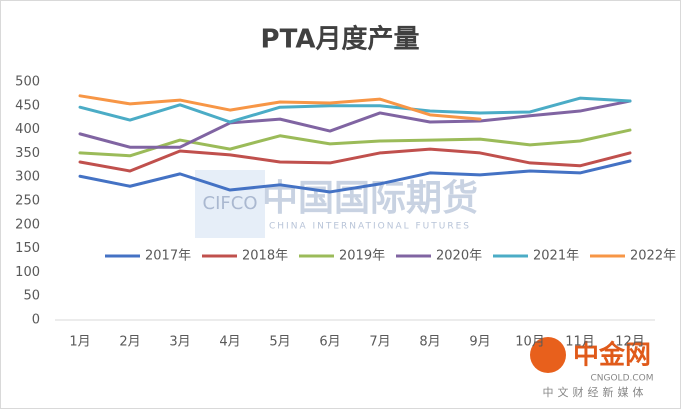  I want to click on x-tick-label: 8月, so click(429, 342).